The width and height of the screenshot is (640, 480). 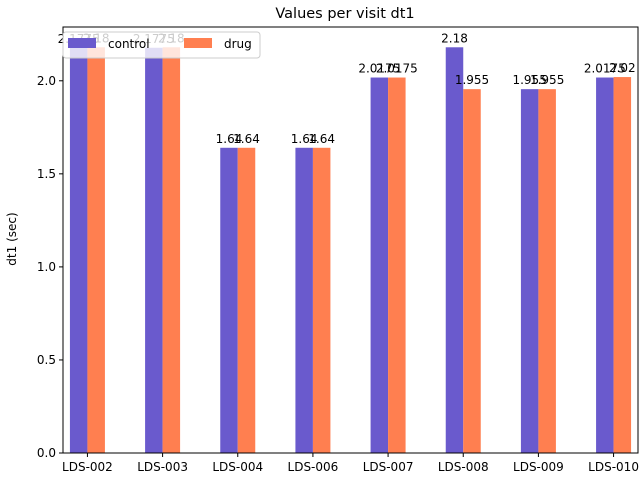 I want to click on legend-swatch-control, so click(x=82, y=43).